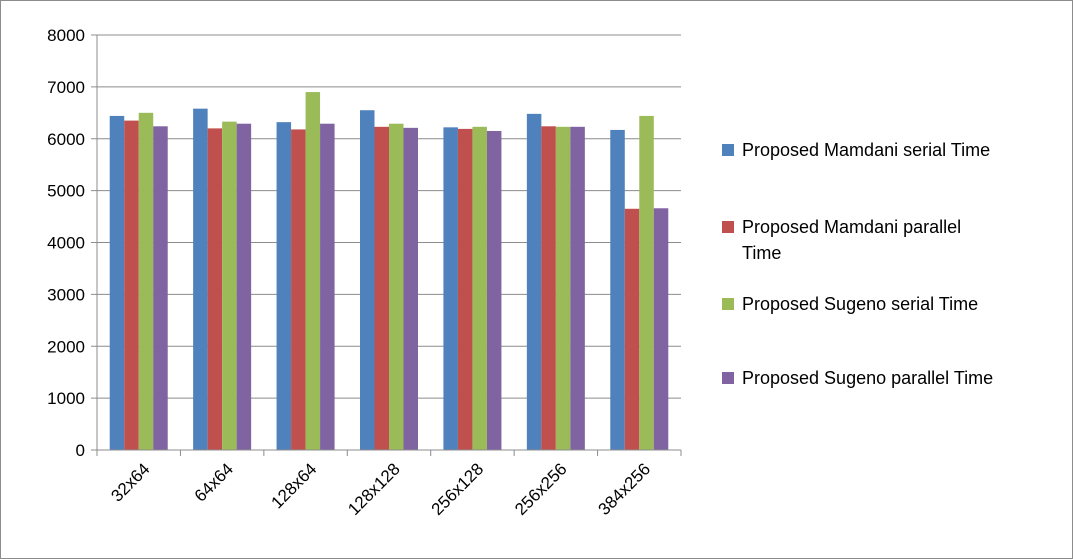 The width and height of the screenshot is (1073, 559). I want to click on x-tick-label: 256x128, so click(458, 489).